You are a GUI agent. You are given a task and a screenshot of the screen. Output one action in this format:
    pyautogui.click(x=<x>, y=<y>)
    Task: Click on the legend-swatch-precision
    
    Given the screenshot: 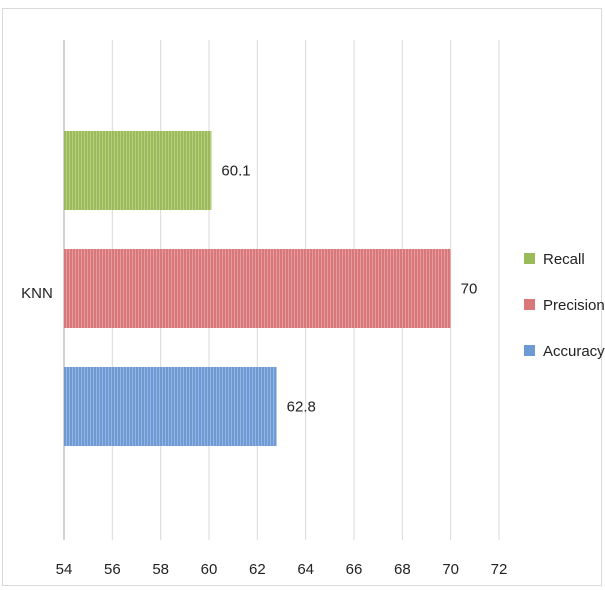 What is the action you would take?
    pyautogui.click(x=529, y=304)
    